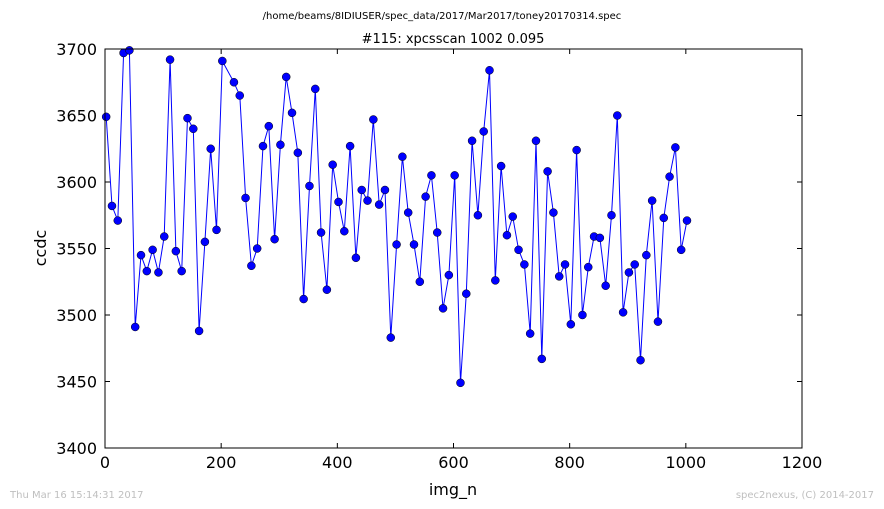 This screenshot has height=509, width=884. What do you see at coordinates (337, 462) in the screenshot?
I see `x-tick-label: 400` at bounding box center [337, 462].